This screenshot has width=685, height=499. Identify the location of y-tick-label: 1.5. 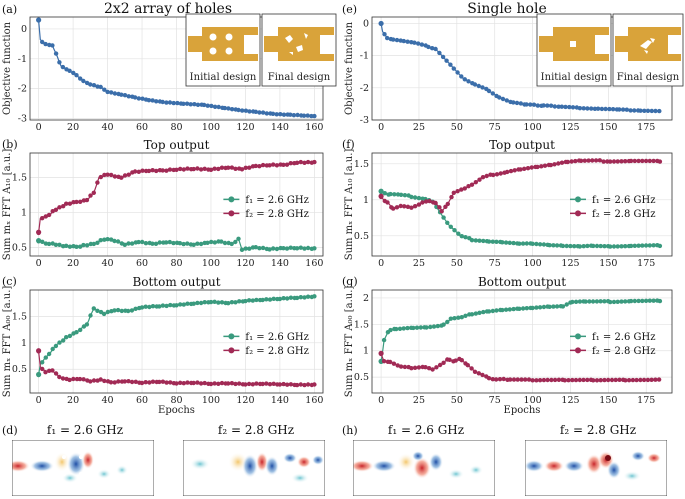
(361, 324).